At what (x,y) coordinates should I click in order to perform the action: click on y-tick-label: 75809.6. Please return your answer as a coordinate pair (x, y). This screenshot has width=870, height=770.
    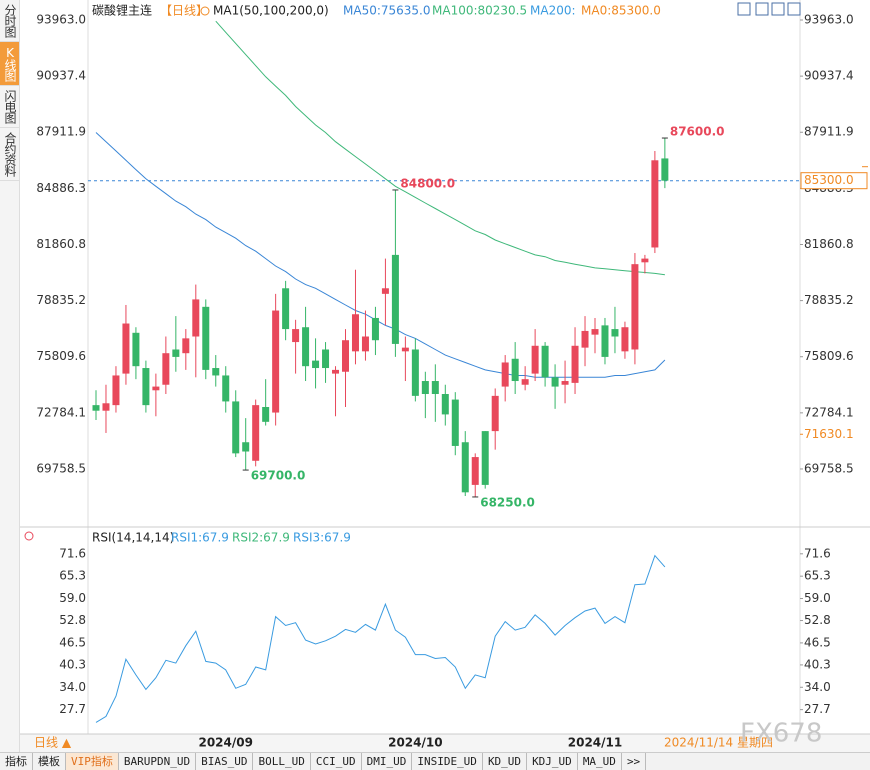
    Looking at the image, I should click on (61, 356).